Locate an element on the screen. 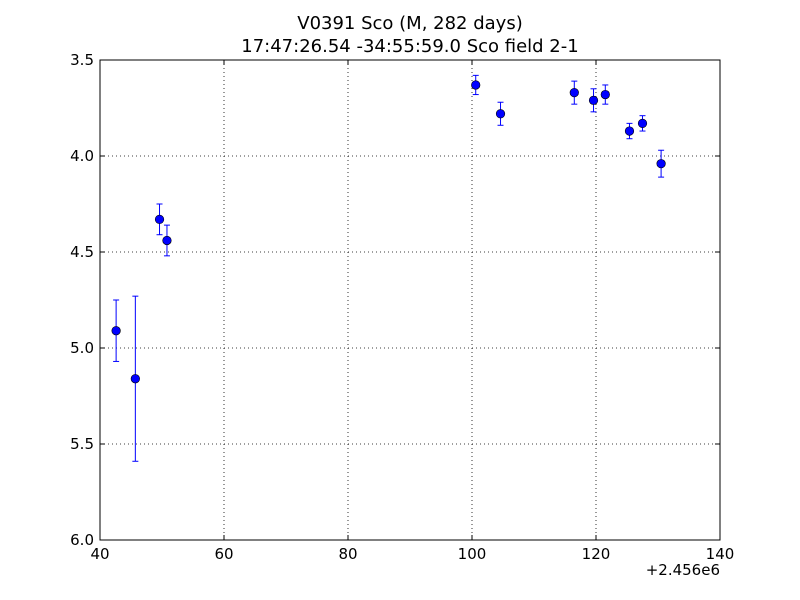  chart-title-line-2: 17:47:26.54 -34:55:59.0 Sco field 2-1 is located at coordinates (409, 46).